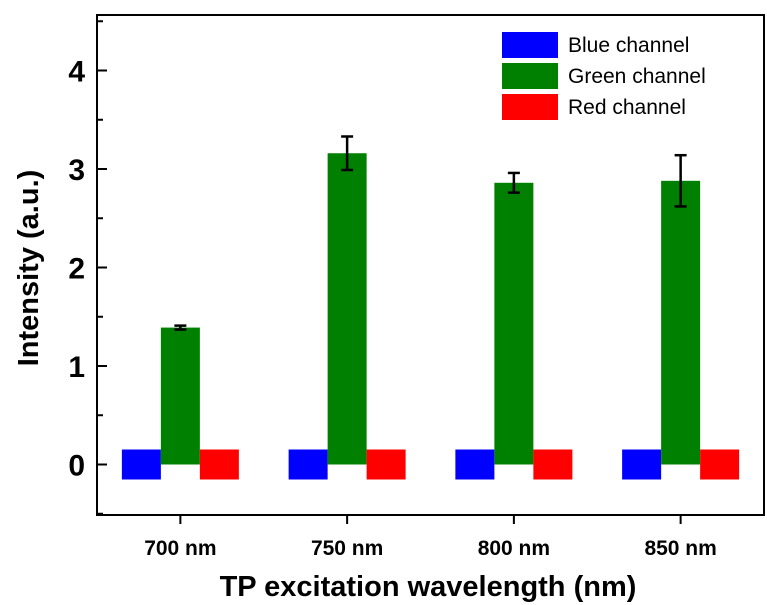 The width and height of the screenshot is (767, 605). I want to click on y-tick-label-0: 0, so click(76, 466).